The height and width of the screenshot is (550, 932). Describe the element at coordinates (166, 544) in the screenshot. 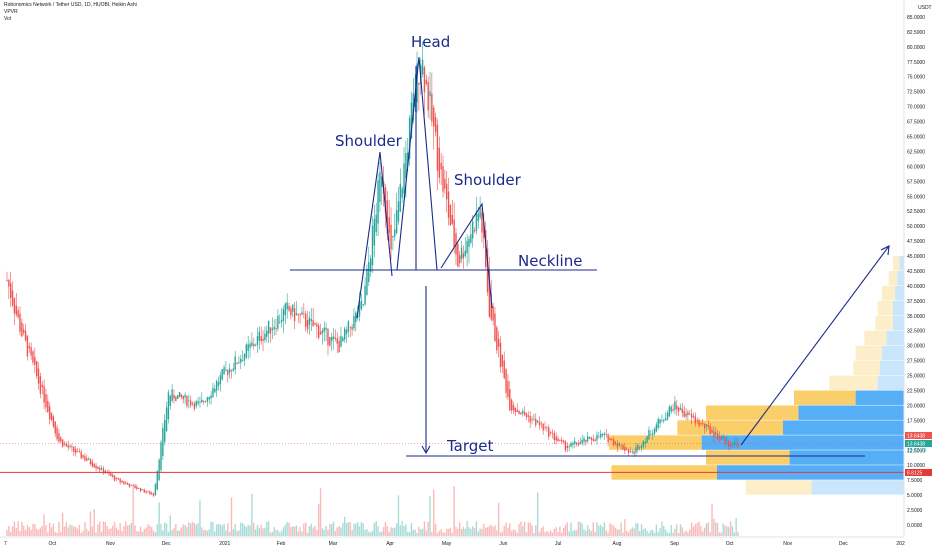

I see `time-tick: Dec` at that location.